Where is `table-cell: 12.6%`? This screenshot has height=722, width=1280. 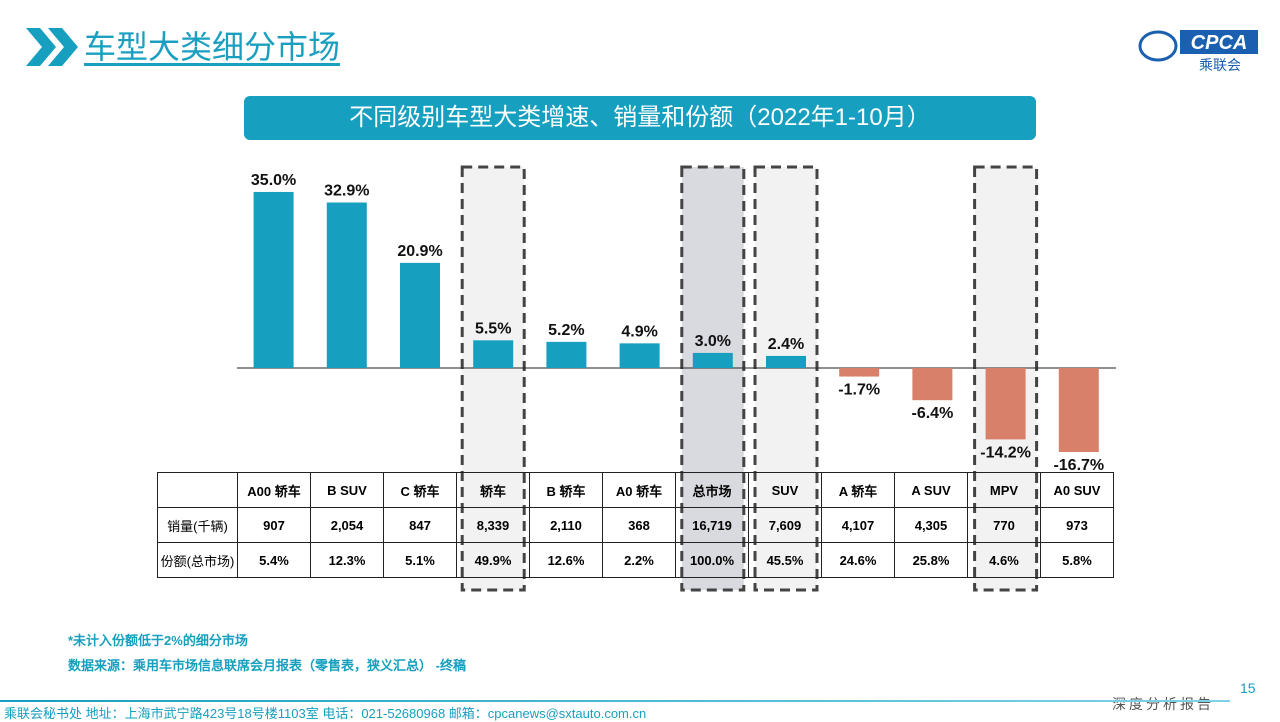 table-cell: 12.6% is located at coordinates (566, 560).